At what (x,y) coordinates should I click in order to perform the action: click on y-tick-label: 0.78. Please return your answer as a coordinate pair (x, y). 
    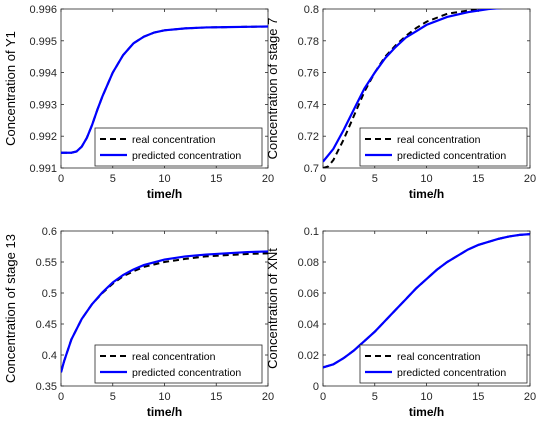
    Looking at the image, I should click on (308, 42).